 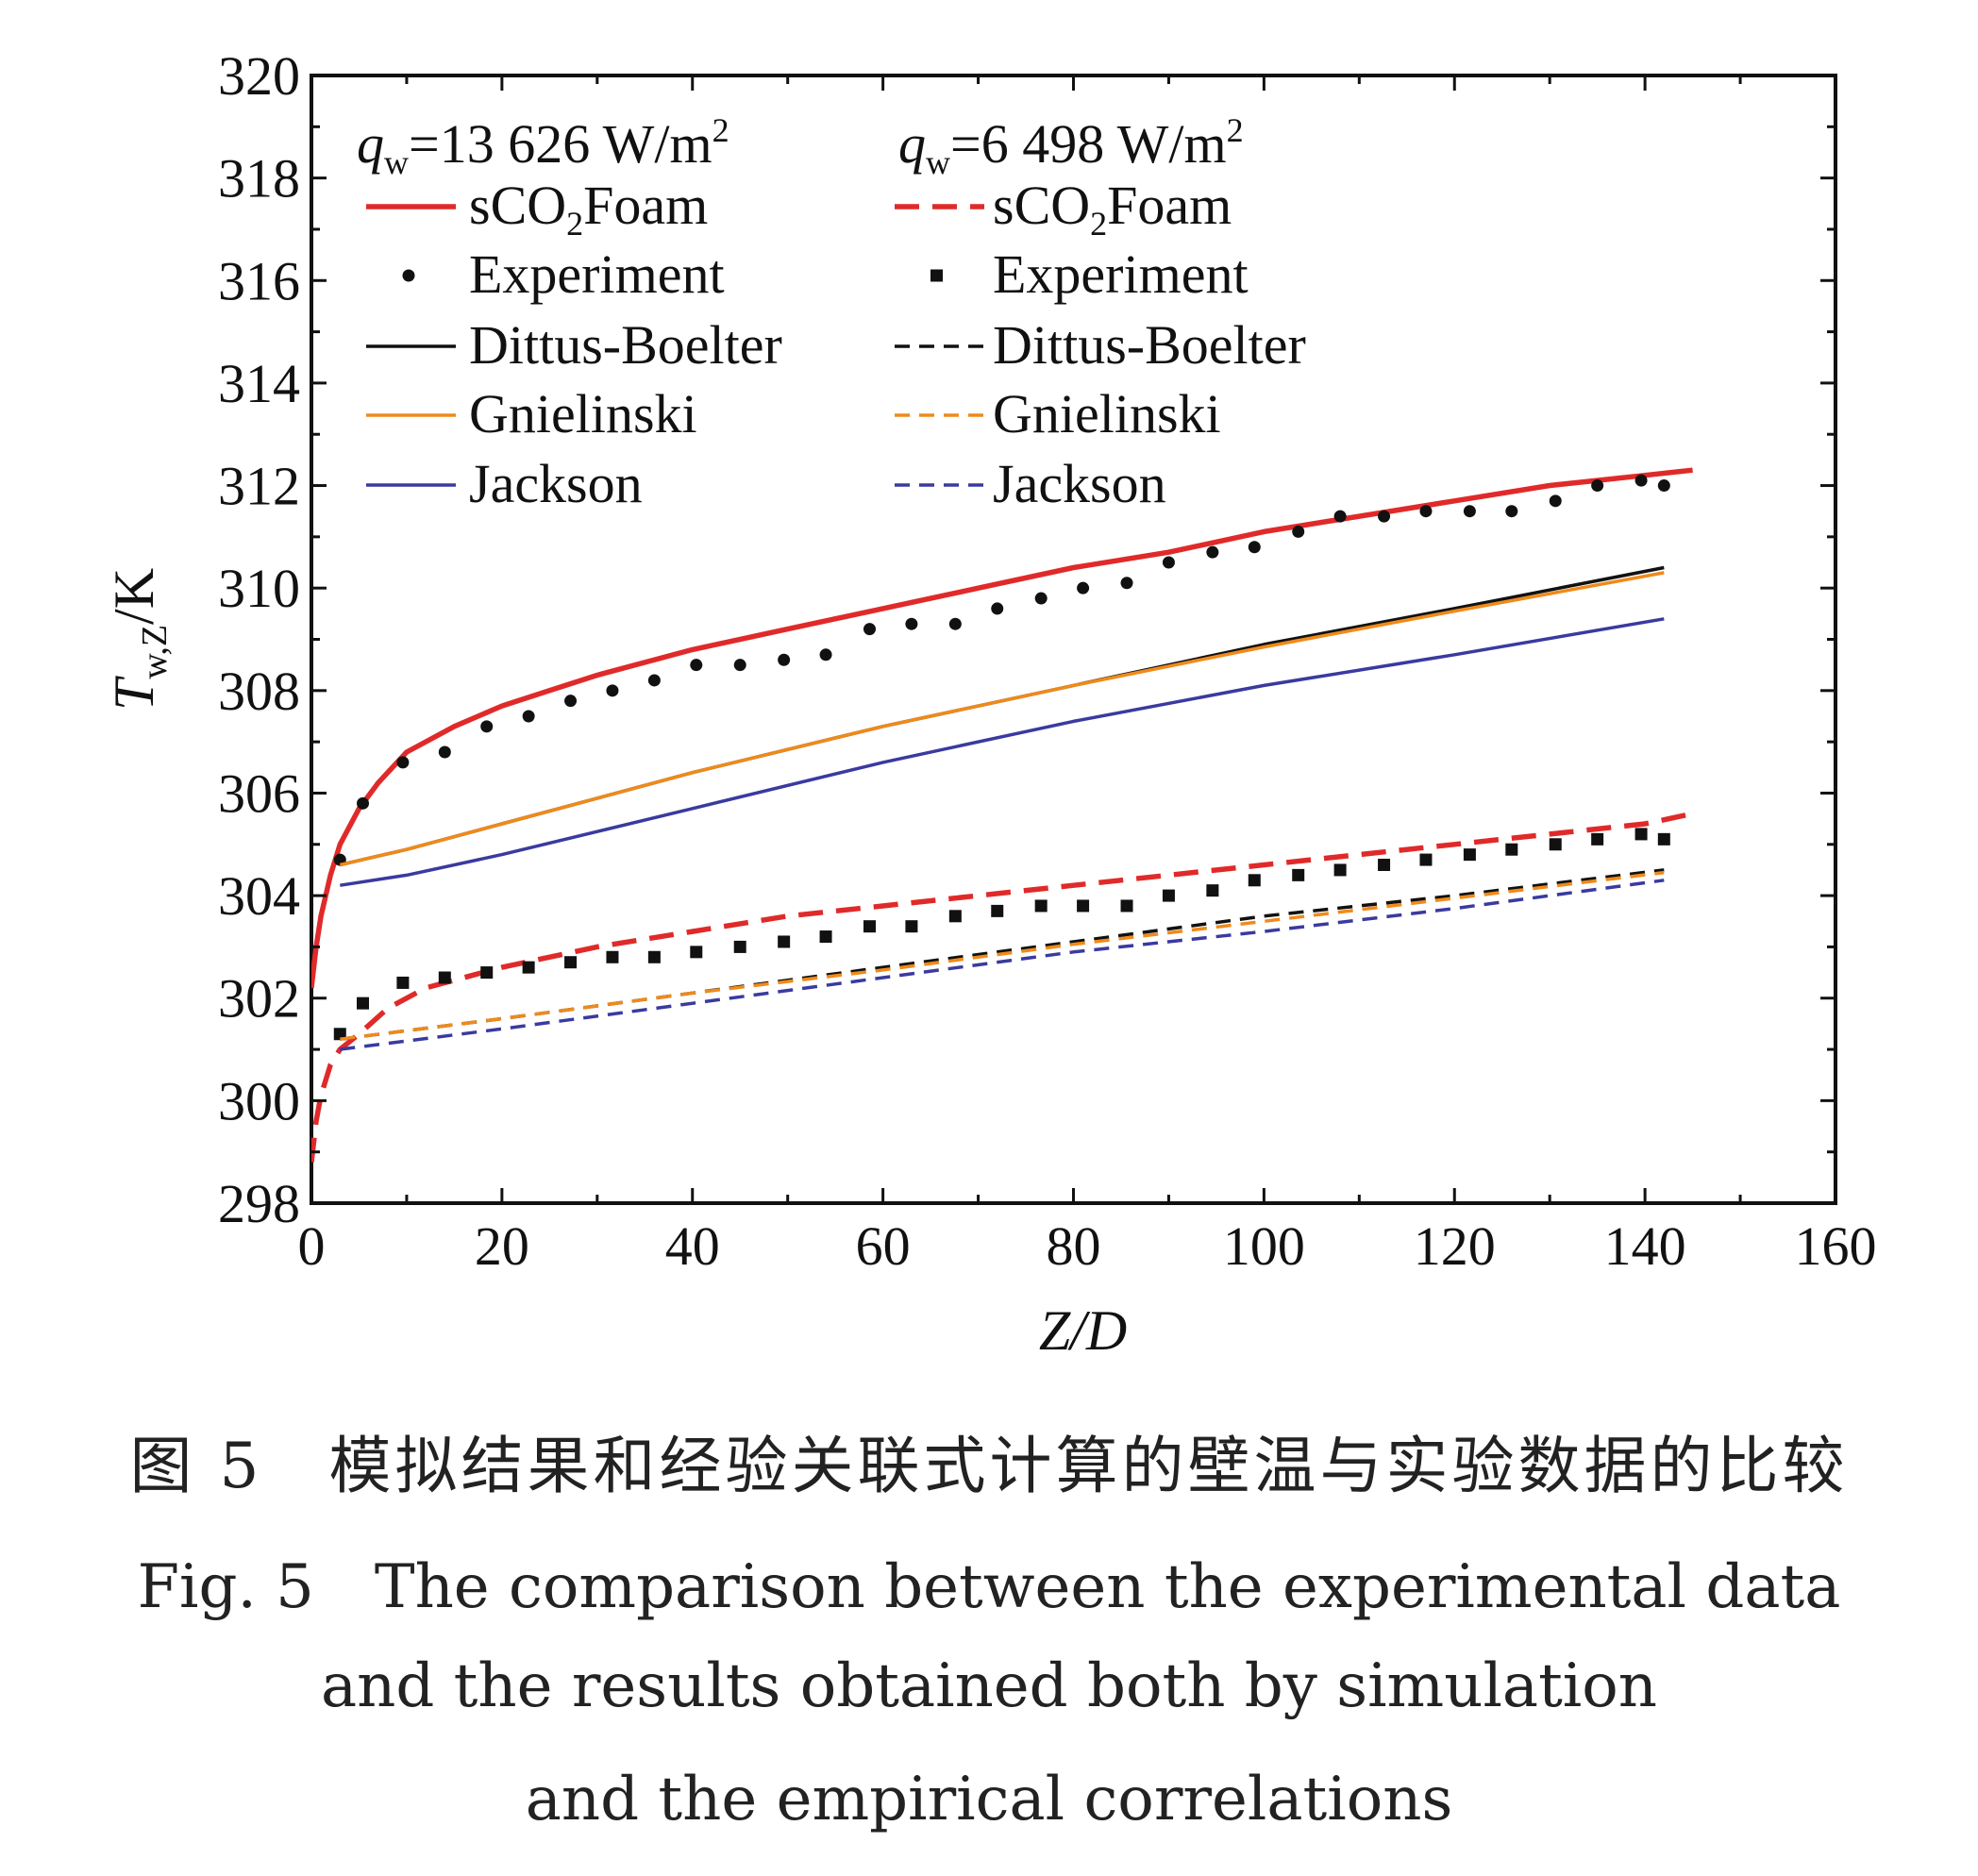 What do you see at coordinates (259, 588) in the screenshot?
I see `y-tick-label: 310` at bounding box center [259, 588].